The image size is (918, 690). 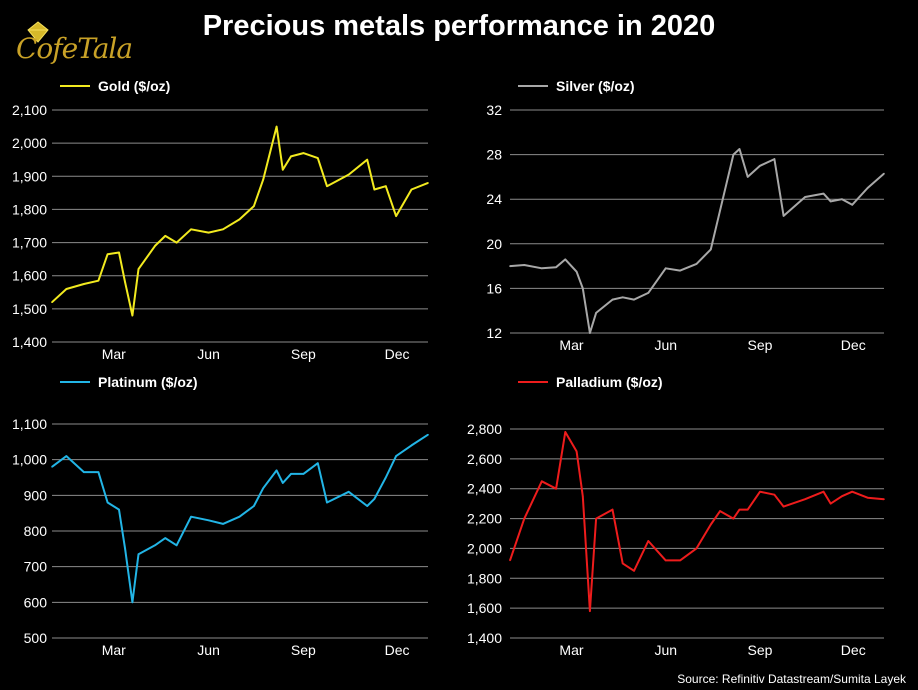 What do you see at coordinates (494, 244) in the screenshot?
I see `y-tick-label: 20` at bounding box center [494, 244].